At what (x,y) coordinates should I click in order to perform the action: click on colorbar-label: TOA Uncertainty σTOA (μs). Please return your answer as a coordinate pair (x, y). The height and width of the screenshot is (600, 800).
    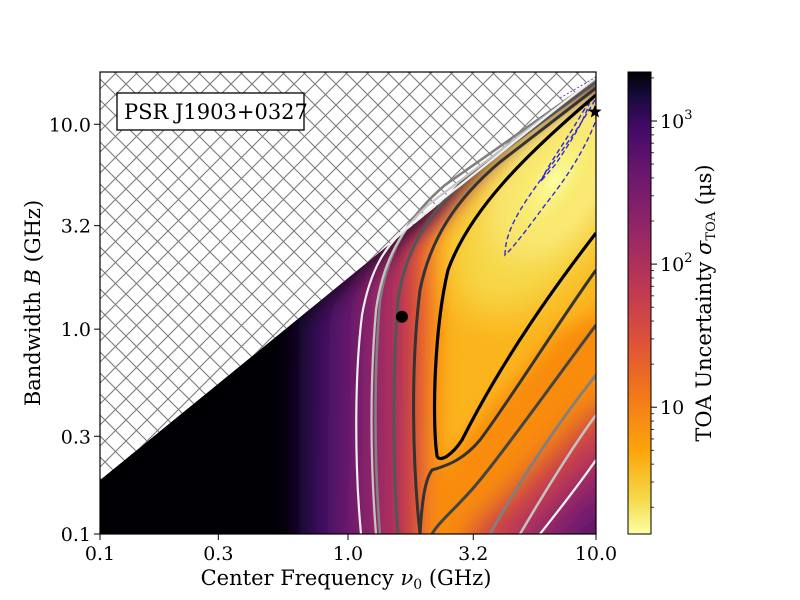
    Looking at the image, I should click on (705, 302).